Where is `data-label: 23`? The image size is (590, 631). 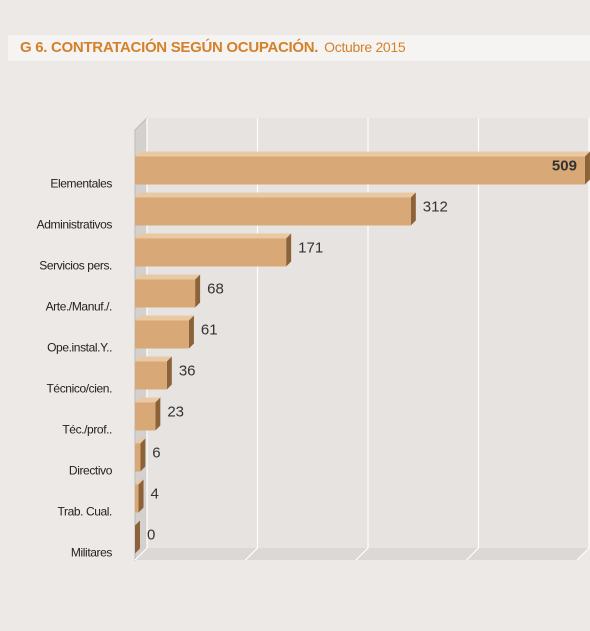 data-label: 23 is located at coordinates (175, 411).